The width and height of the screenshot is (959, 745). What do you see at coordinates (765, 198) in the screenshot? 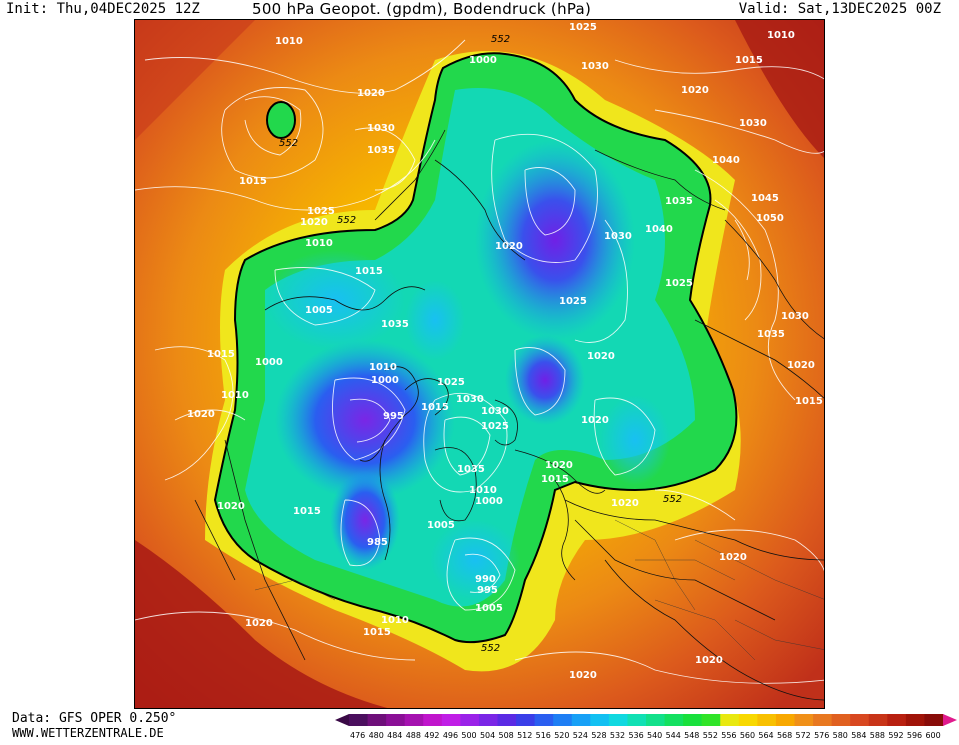
I see `isobar-label: 1045` at bounding box center [765, 198].